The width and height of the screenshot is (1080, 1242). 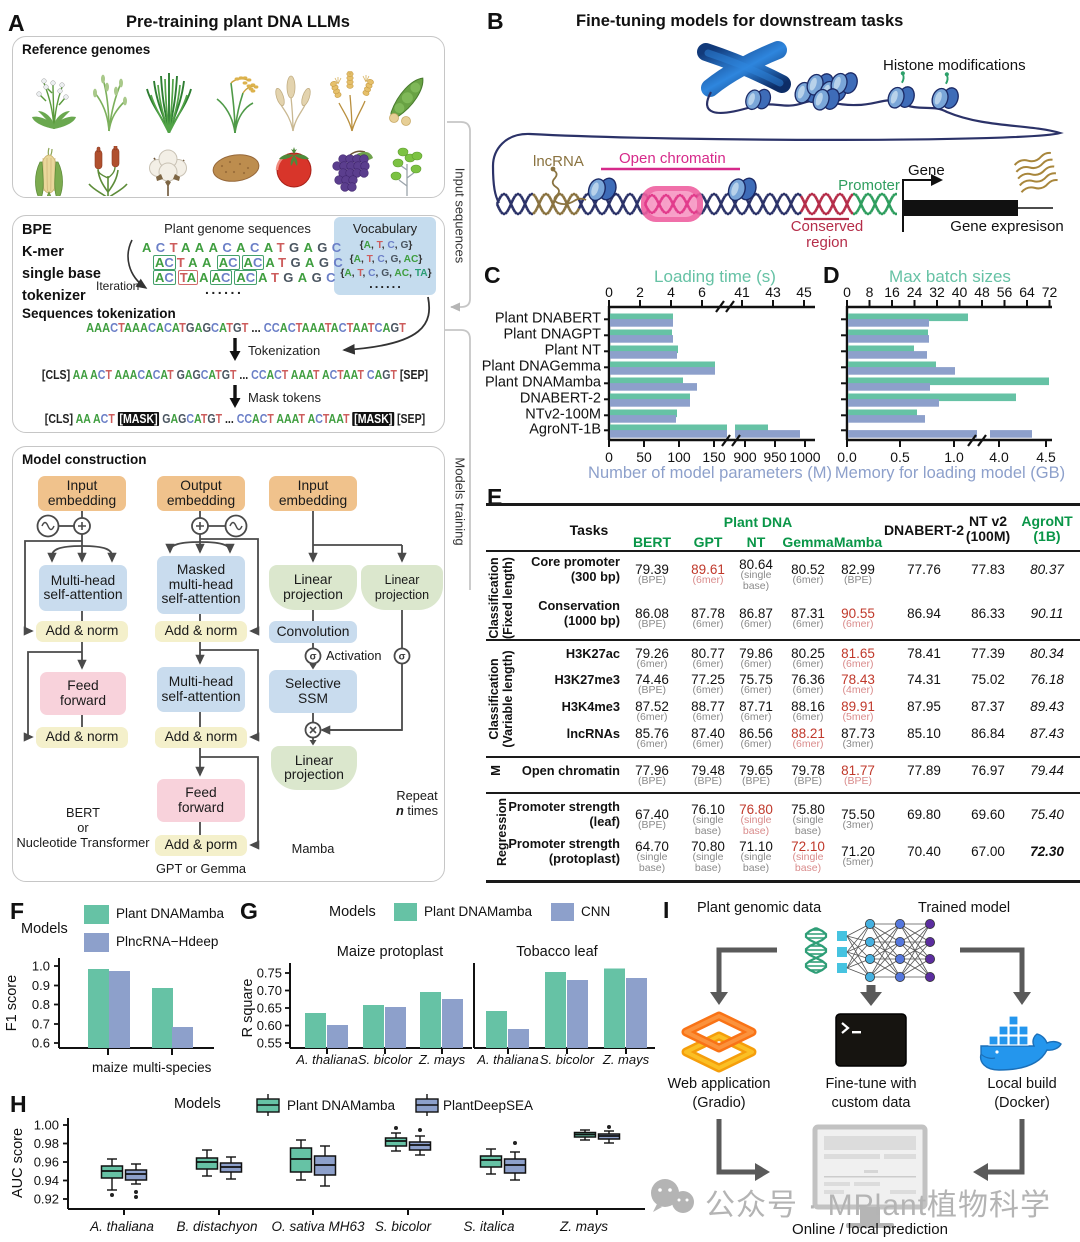 What do you see at coordinates (248, 1008) in the screenshot?
I see `svg-text: R square` at bounding box center [248, 1008].